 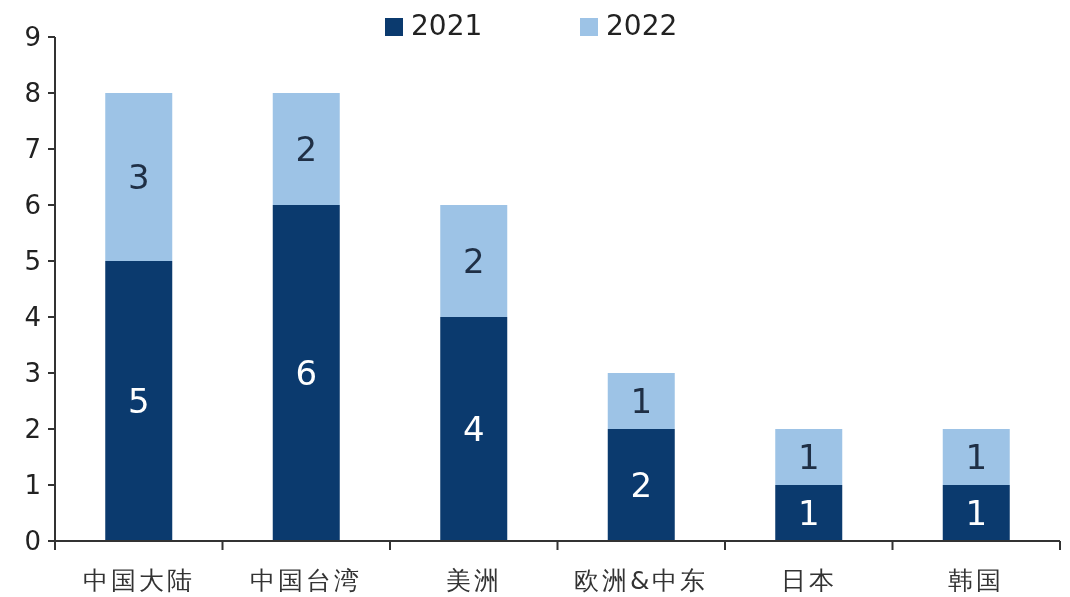 I want to click on data-label: 6, so click(x=306, y=373).